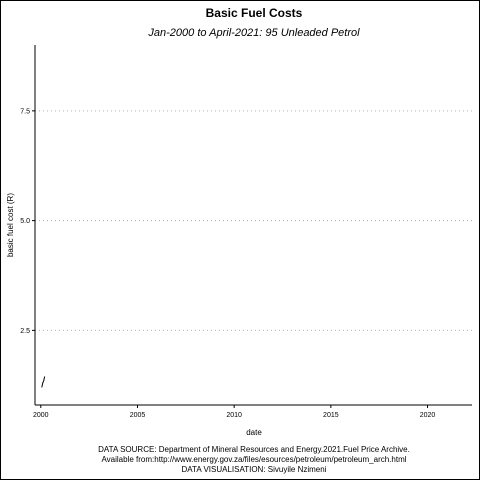 This screenshot has width=480, height=480. I want to click on x-tick-label: 2005, so click(138, 415).